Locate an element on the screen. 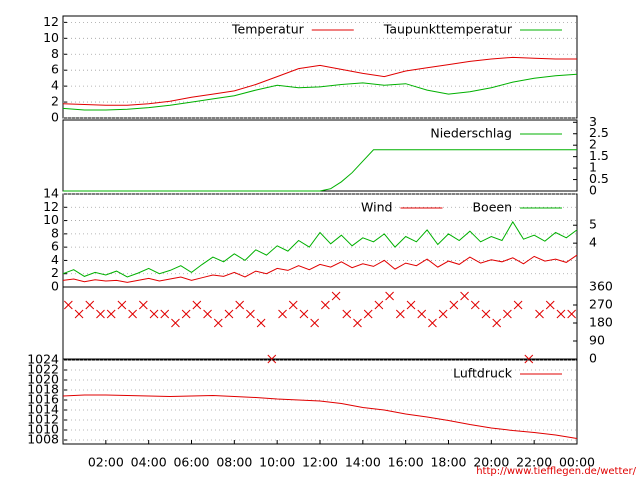 The height and width of the screenshot is (480, 640). x-tick-label: 08:00 is located at coordinates (234, 462).